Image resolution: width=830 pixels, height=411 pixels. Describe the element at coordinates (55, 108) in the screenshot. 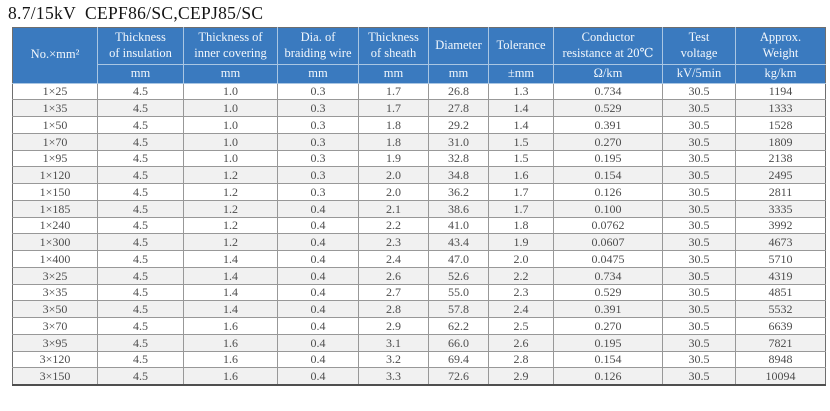

I see `row-label: 1×35` at that location.